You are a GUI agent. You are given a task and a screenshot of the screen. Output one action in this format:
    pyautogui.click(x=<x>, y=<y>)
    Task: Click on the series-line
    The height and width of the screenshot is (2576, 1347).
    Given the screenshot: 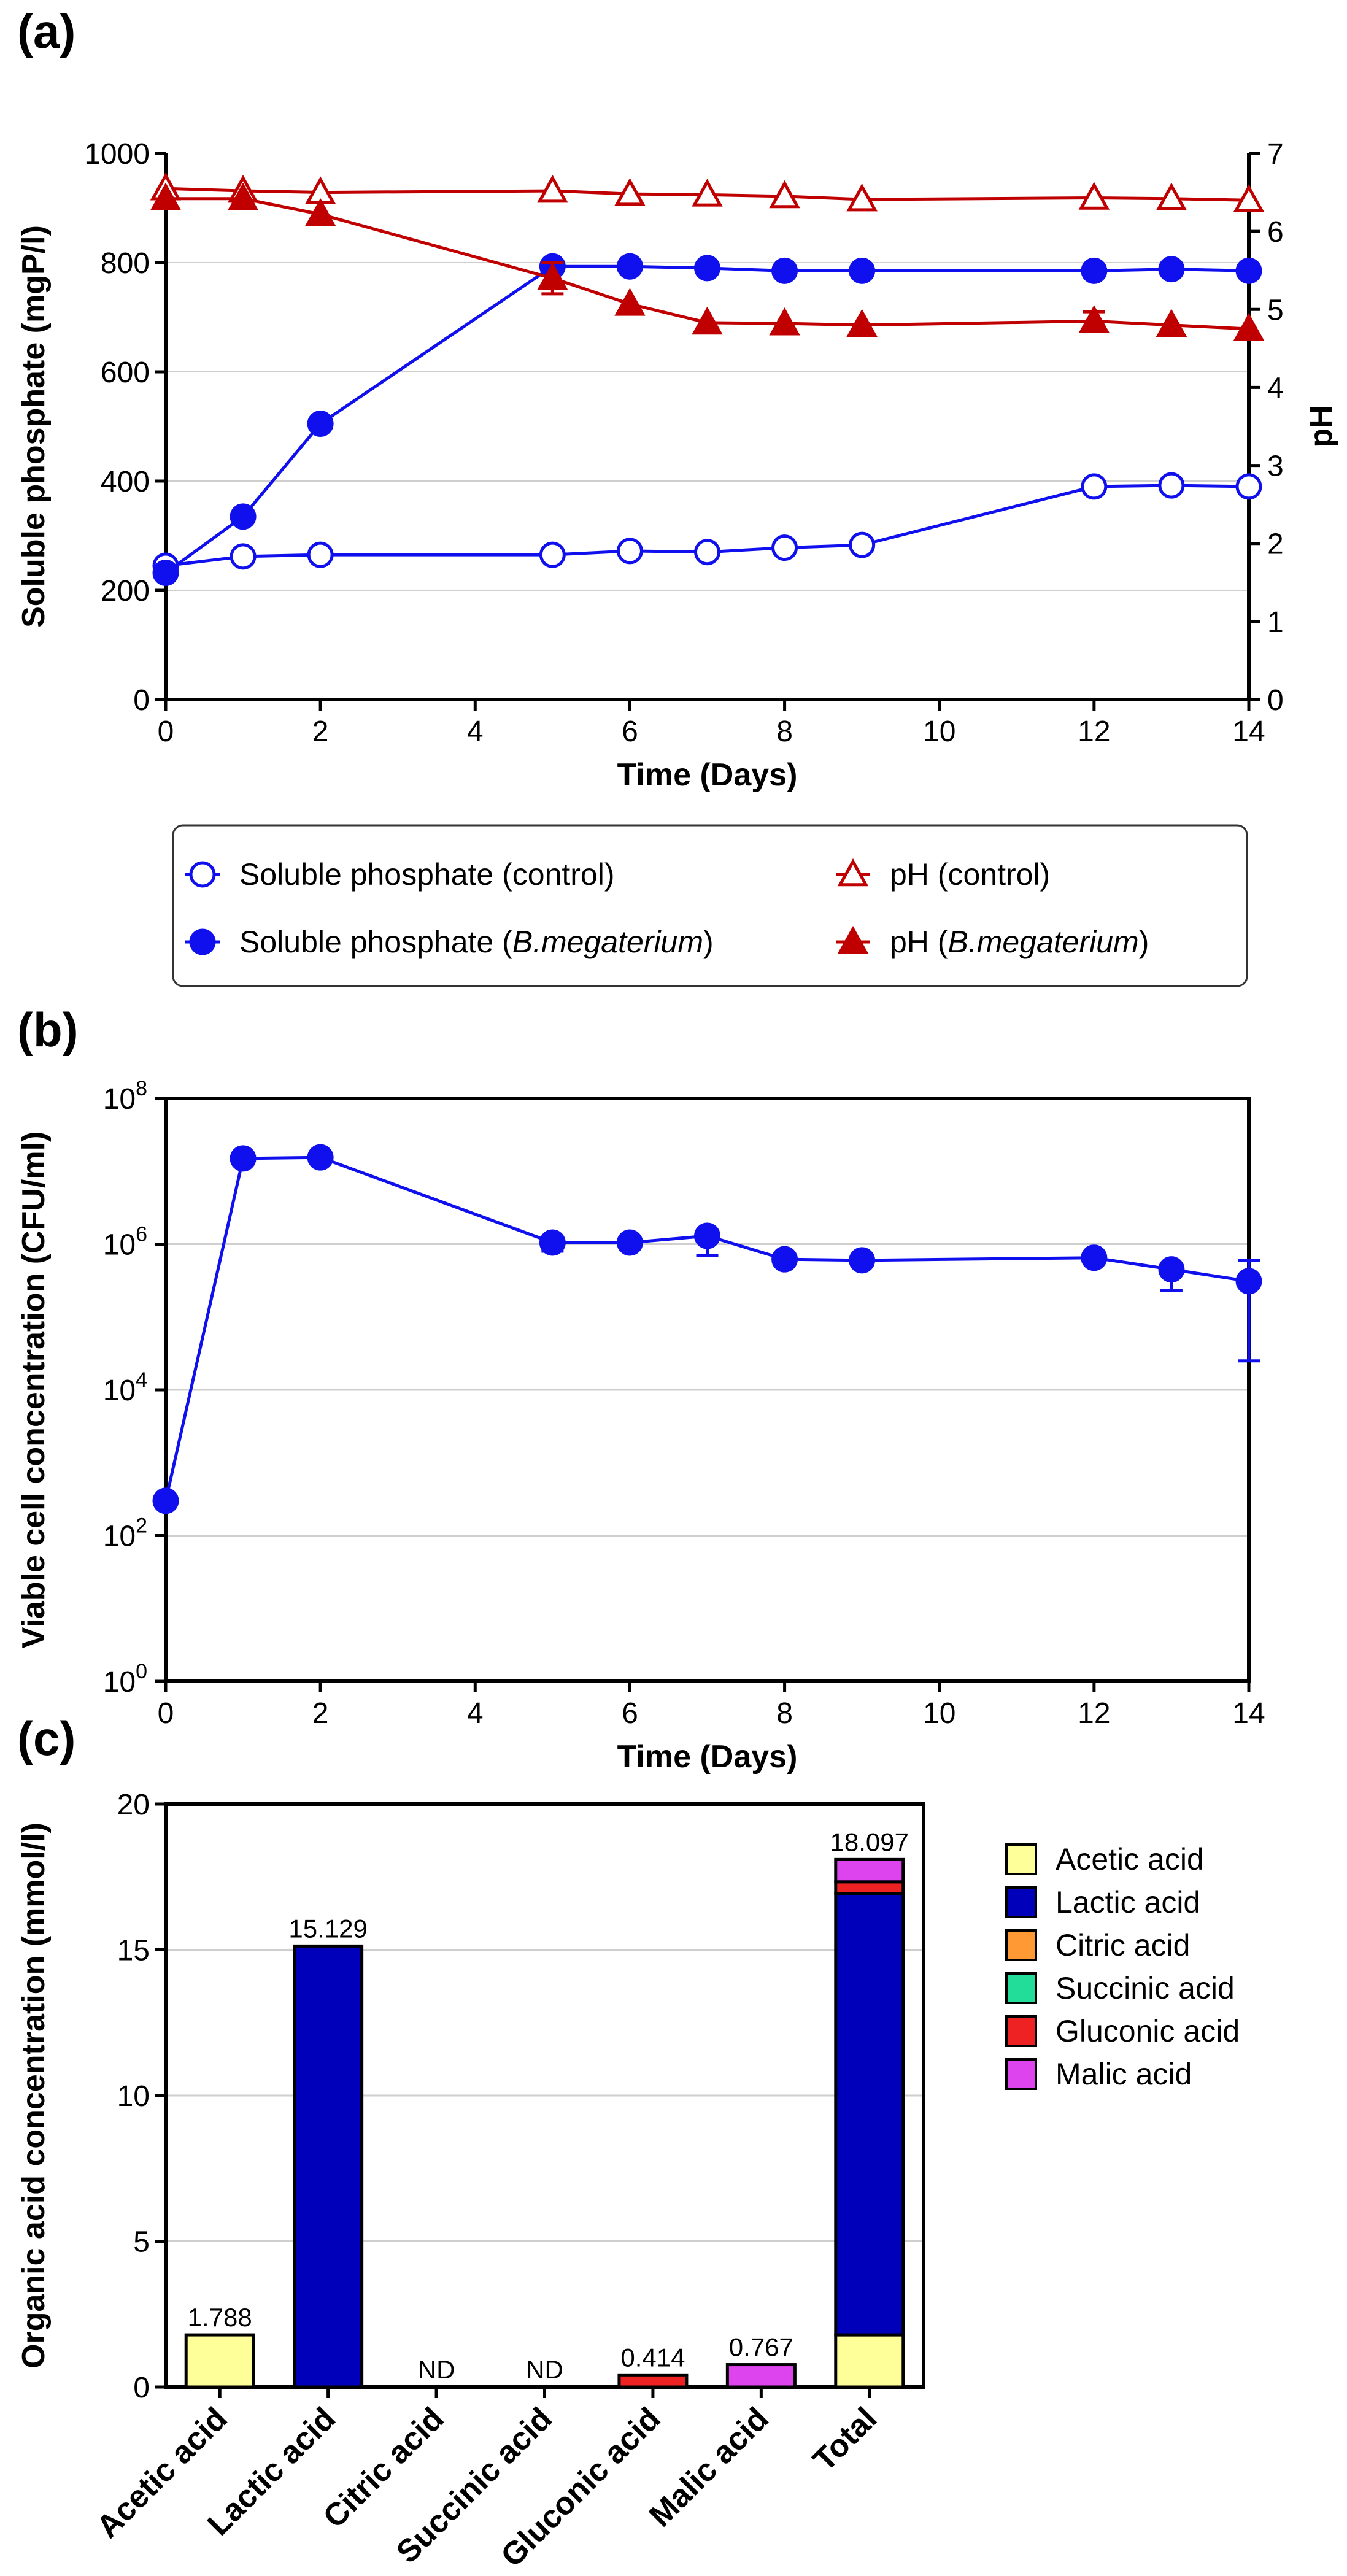 What is the action you would take?
    pyautogui.click(x=706, y=1328)
    